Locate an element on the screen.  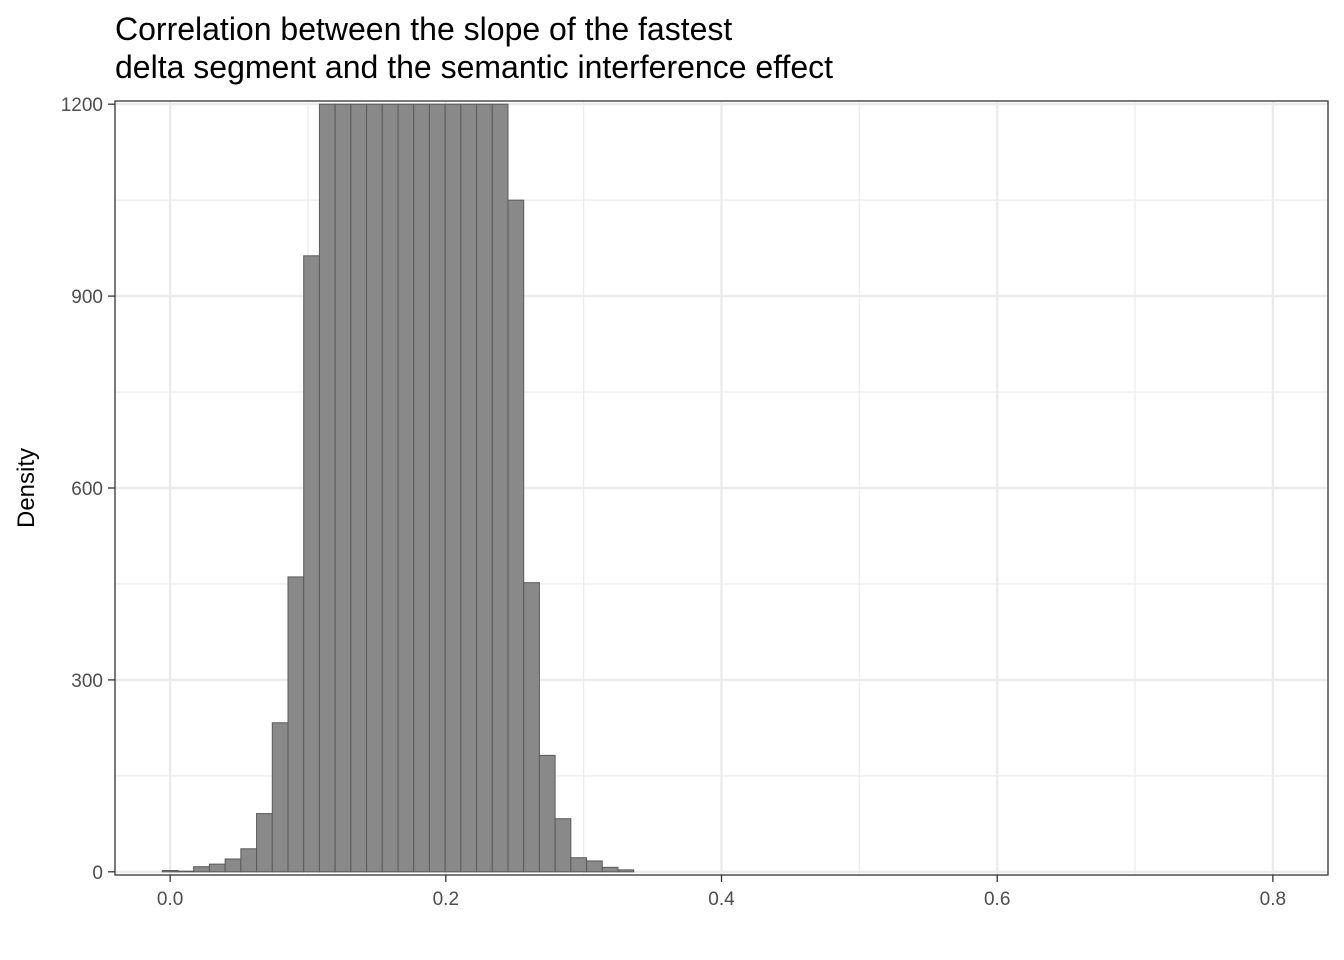
x-tick-label: 0.2 is located at coordinates (446, 899).